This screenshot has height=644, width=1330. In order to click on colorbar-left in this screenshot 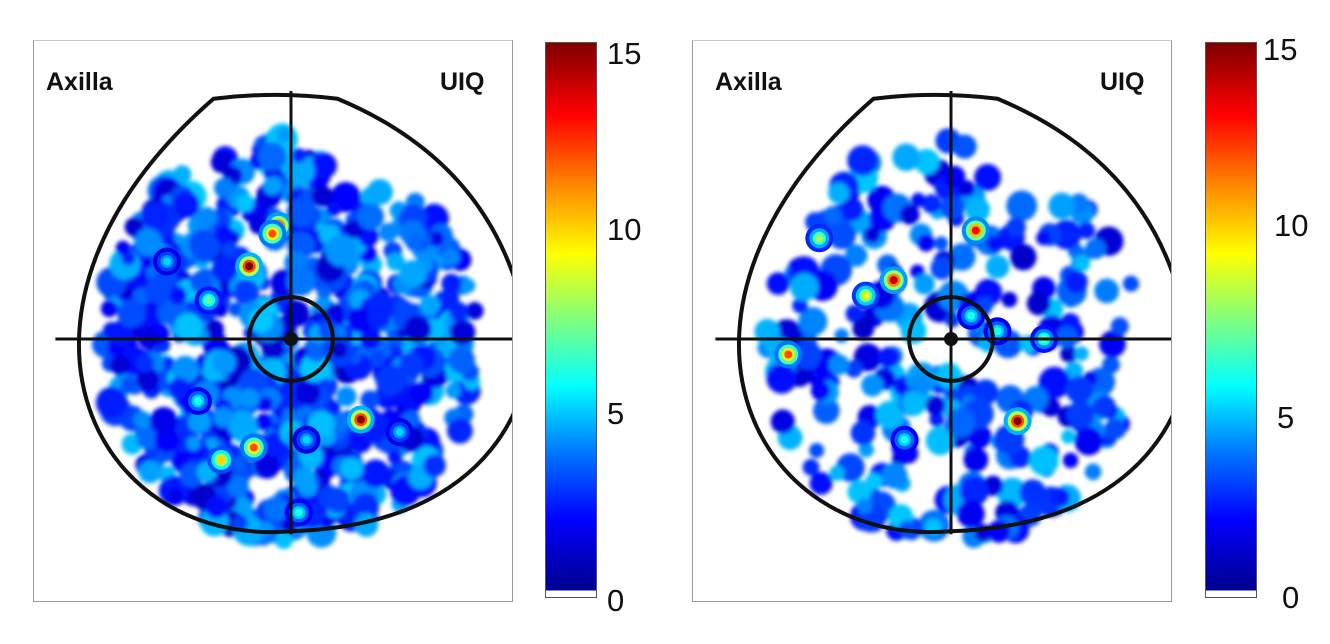, I will do `click(571, 320)`.